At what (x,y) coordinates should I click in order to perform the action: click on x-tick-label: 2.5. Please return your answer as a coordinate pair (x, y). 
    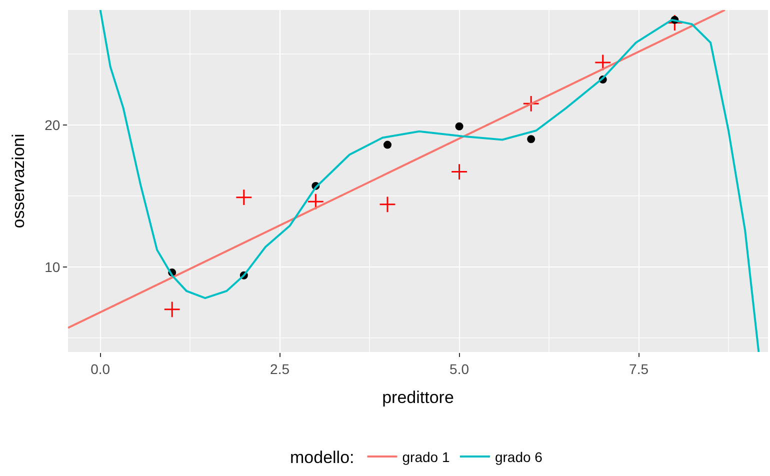
    Looking at the image, I should click on (280, 368).